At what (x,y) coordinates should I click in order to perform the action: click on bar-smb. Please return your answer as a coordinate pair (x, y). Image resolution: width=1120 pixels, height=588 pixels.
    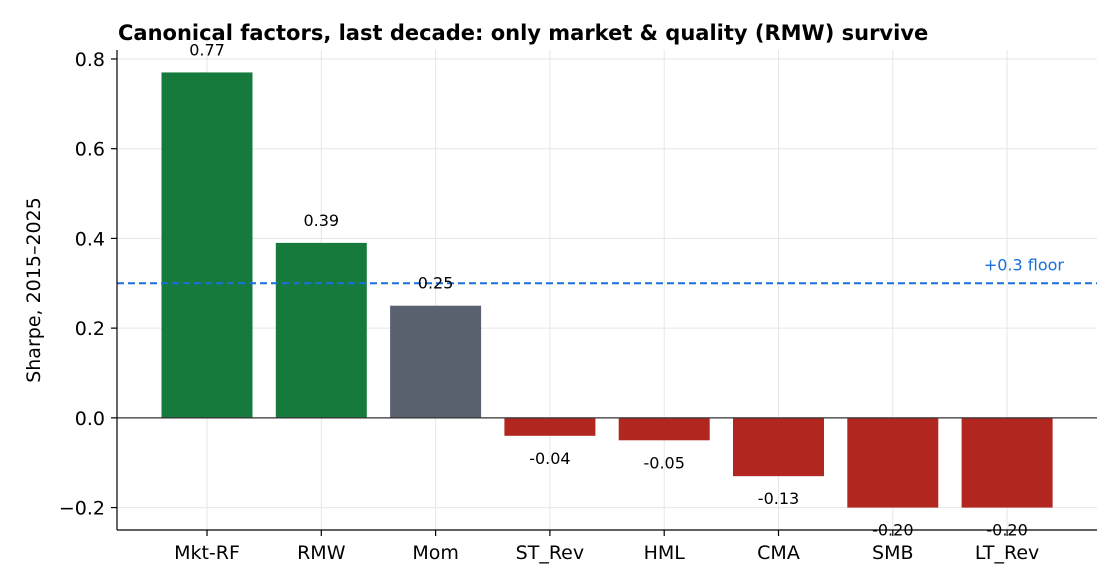
    Looking at the image, I should click on (893, 462).